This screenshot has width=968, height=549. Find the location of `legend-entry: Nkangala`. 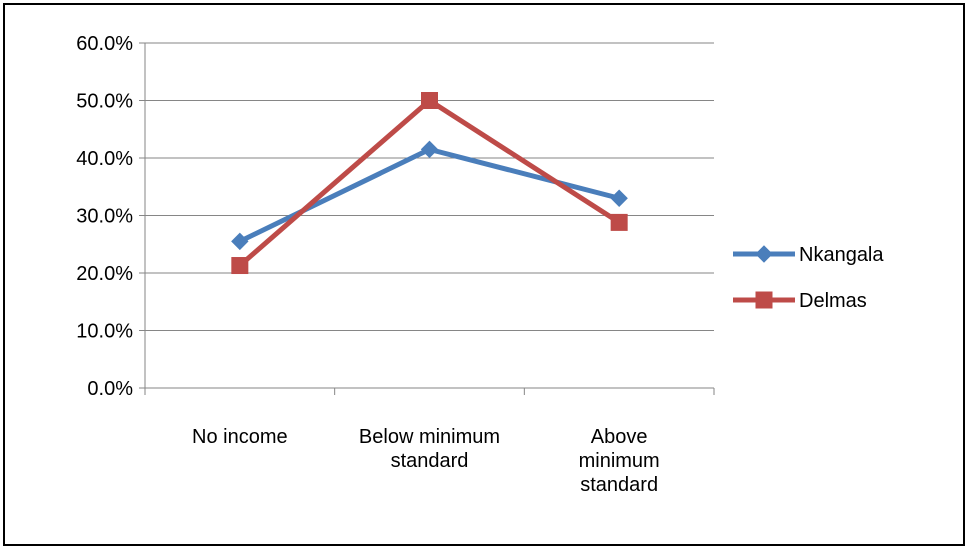

legend-entry: Nkangala is located at coordinates (808, 255).